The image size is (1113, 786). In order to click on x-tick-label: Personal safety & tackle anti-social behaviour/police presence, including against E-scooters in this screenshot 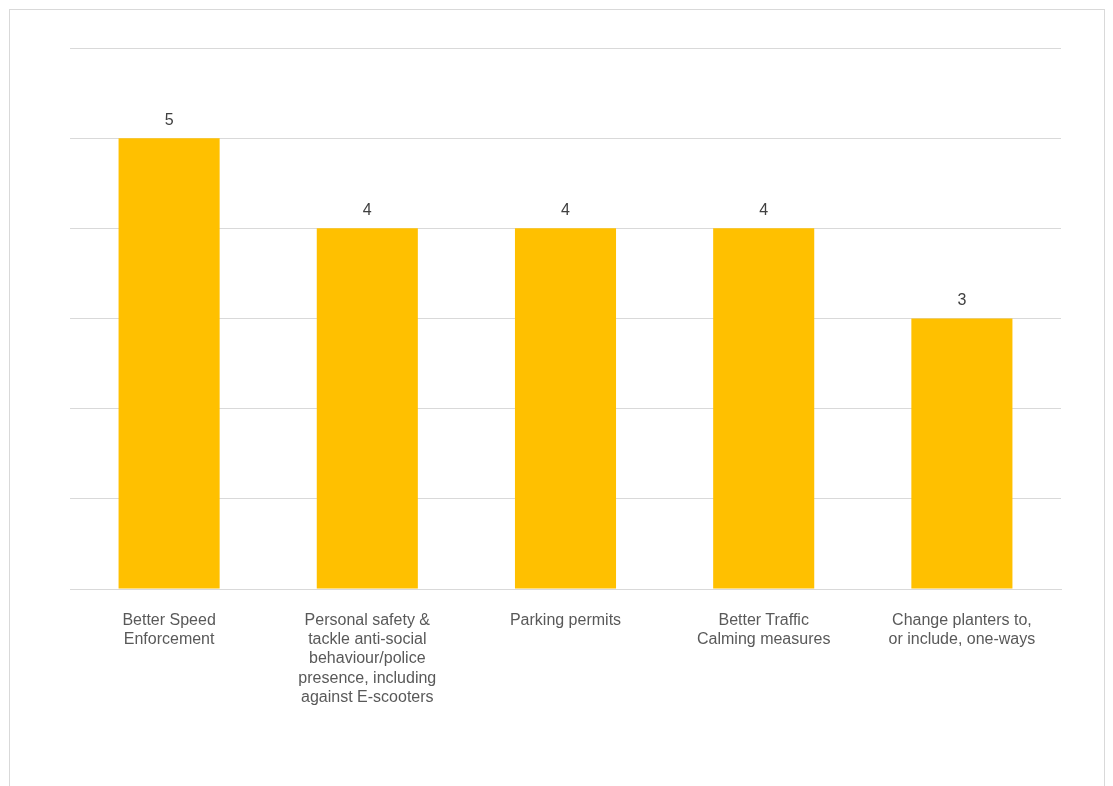, I will do `click(367, 658)`.